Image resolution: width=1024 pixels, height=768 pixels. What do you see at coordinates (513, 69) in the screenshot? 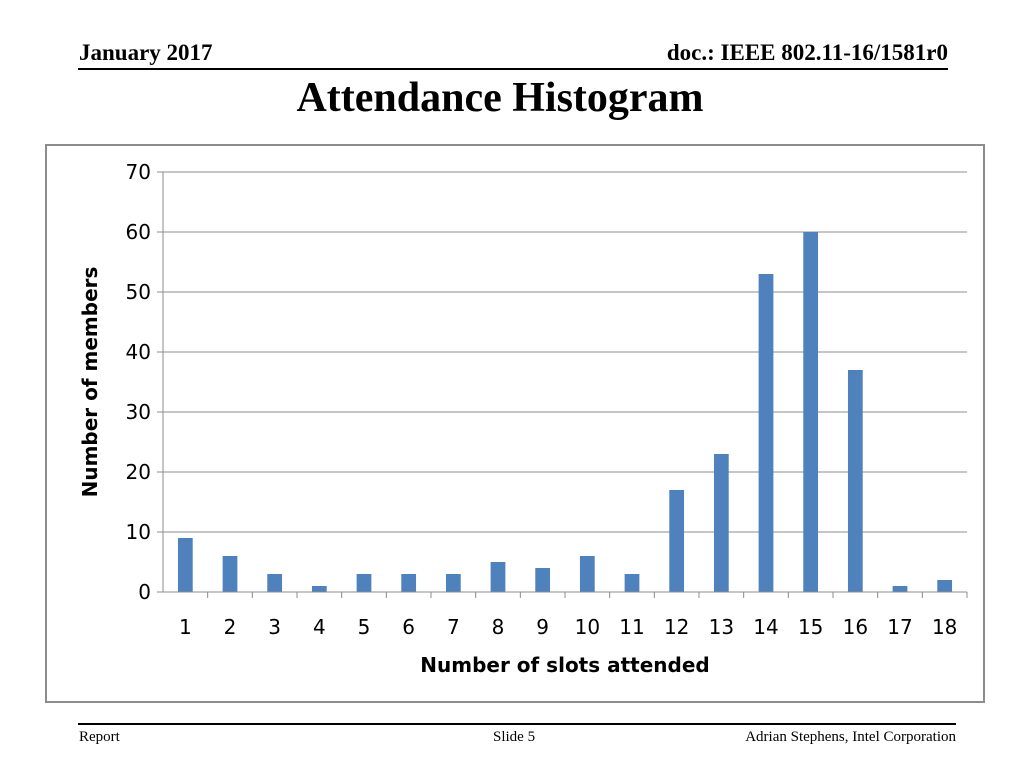
I see `header-divider` at bounding box center [513, 69].